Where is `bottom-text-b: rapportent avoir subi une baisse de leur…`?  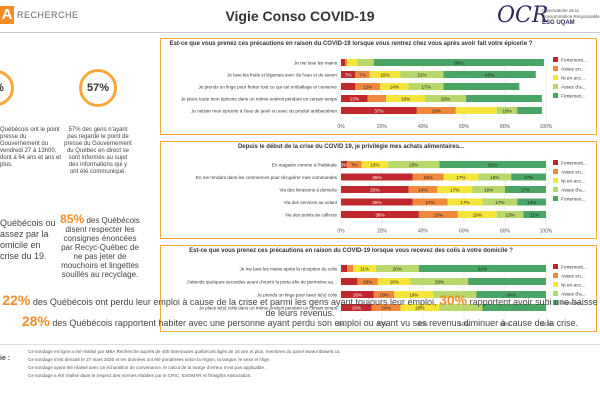
bottom-text-b: rapportent avoir subi une baisse de leur… is located at coordinates (431, 307).